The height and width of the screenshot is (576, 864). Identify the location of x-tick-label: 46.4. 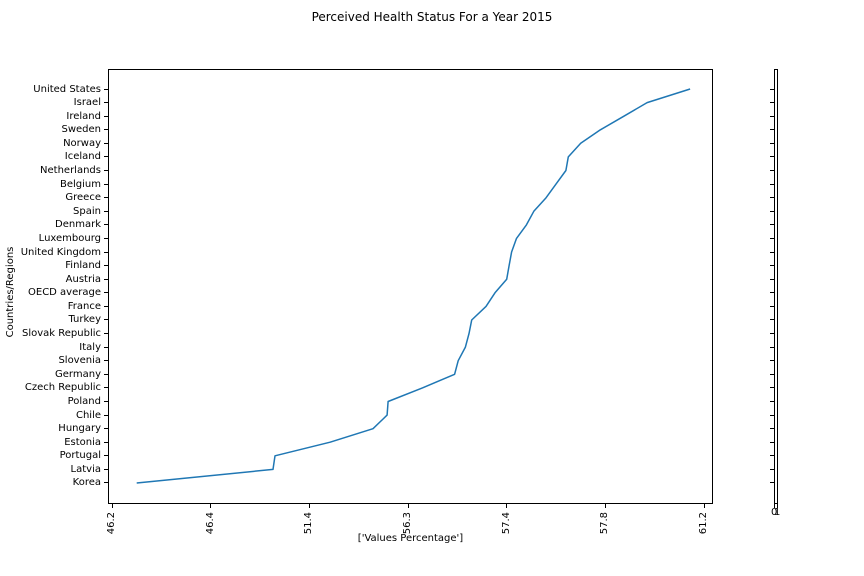
(210, 523).